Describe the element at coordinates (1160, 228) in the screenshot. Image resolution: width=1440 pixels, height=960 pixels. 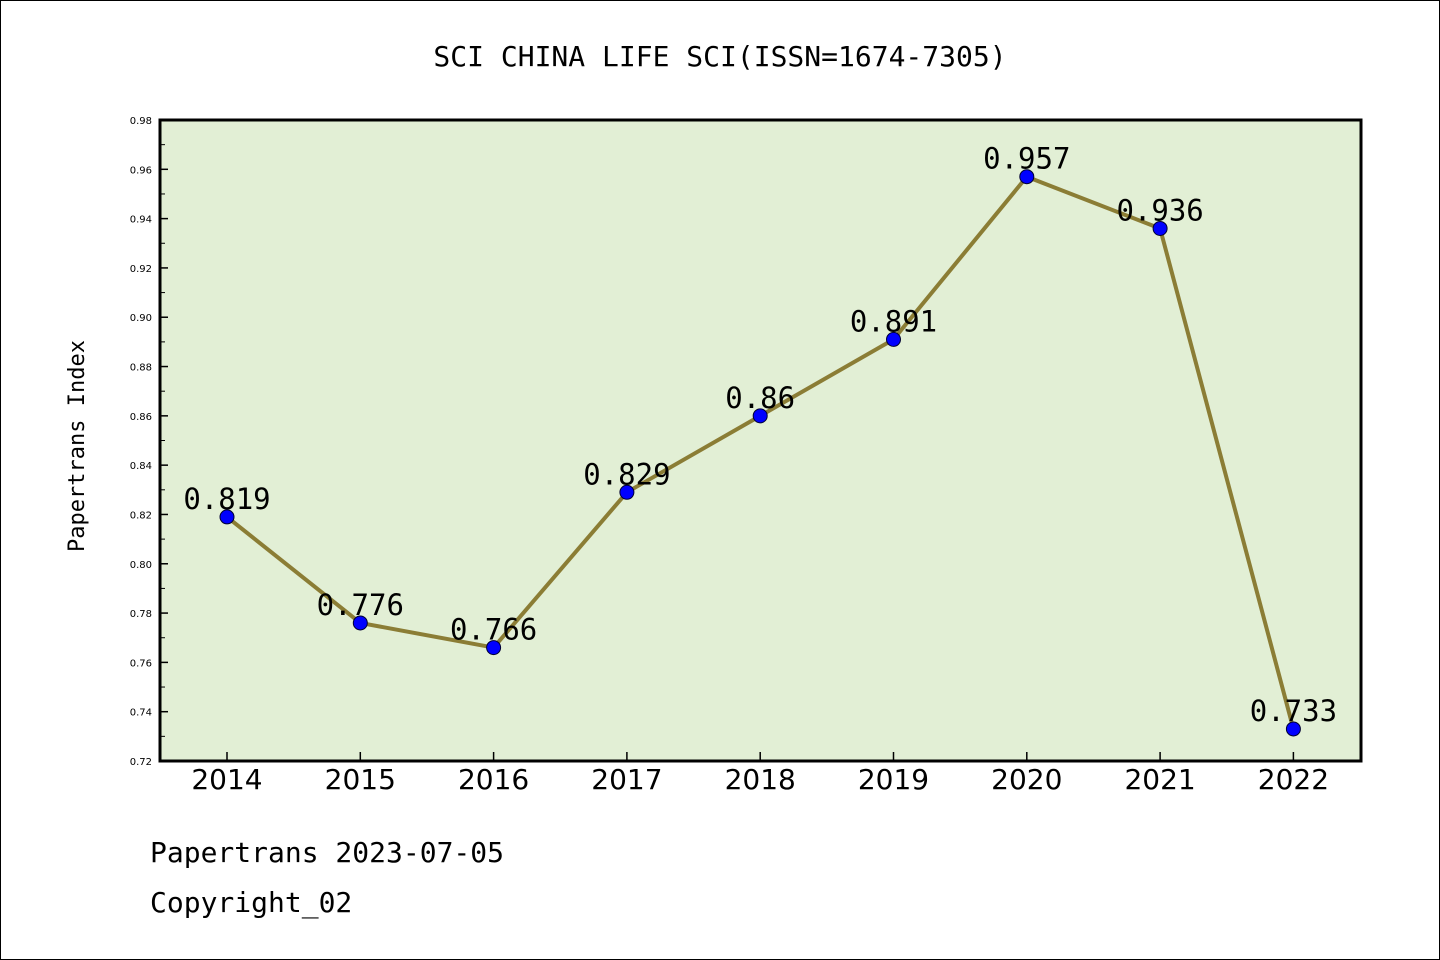
I see `data-point-2021` at that location.